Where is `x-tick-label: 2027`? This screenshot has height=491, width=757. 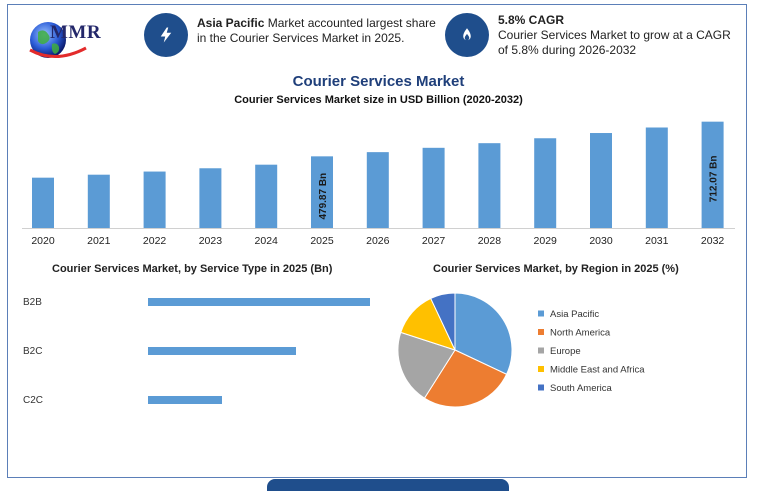 x-tick-label: 2027 is located at coordinates (434, 241).